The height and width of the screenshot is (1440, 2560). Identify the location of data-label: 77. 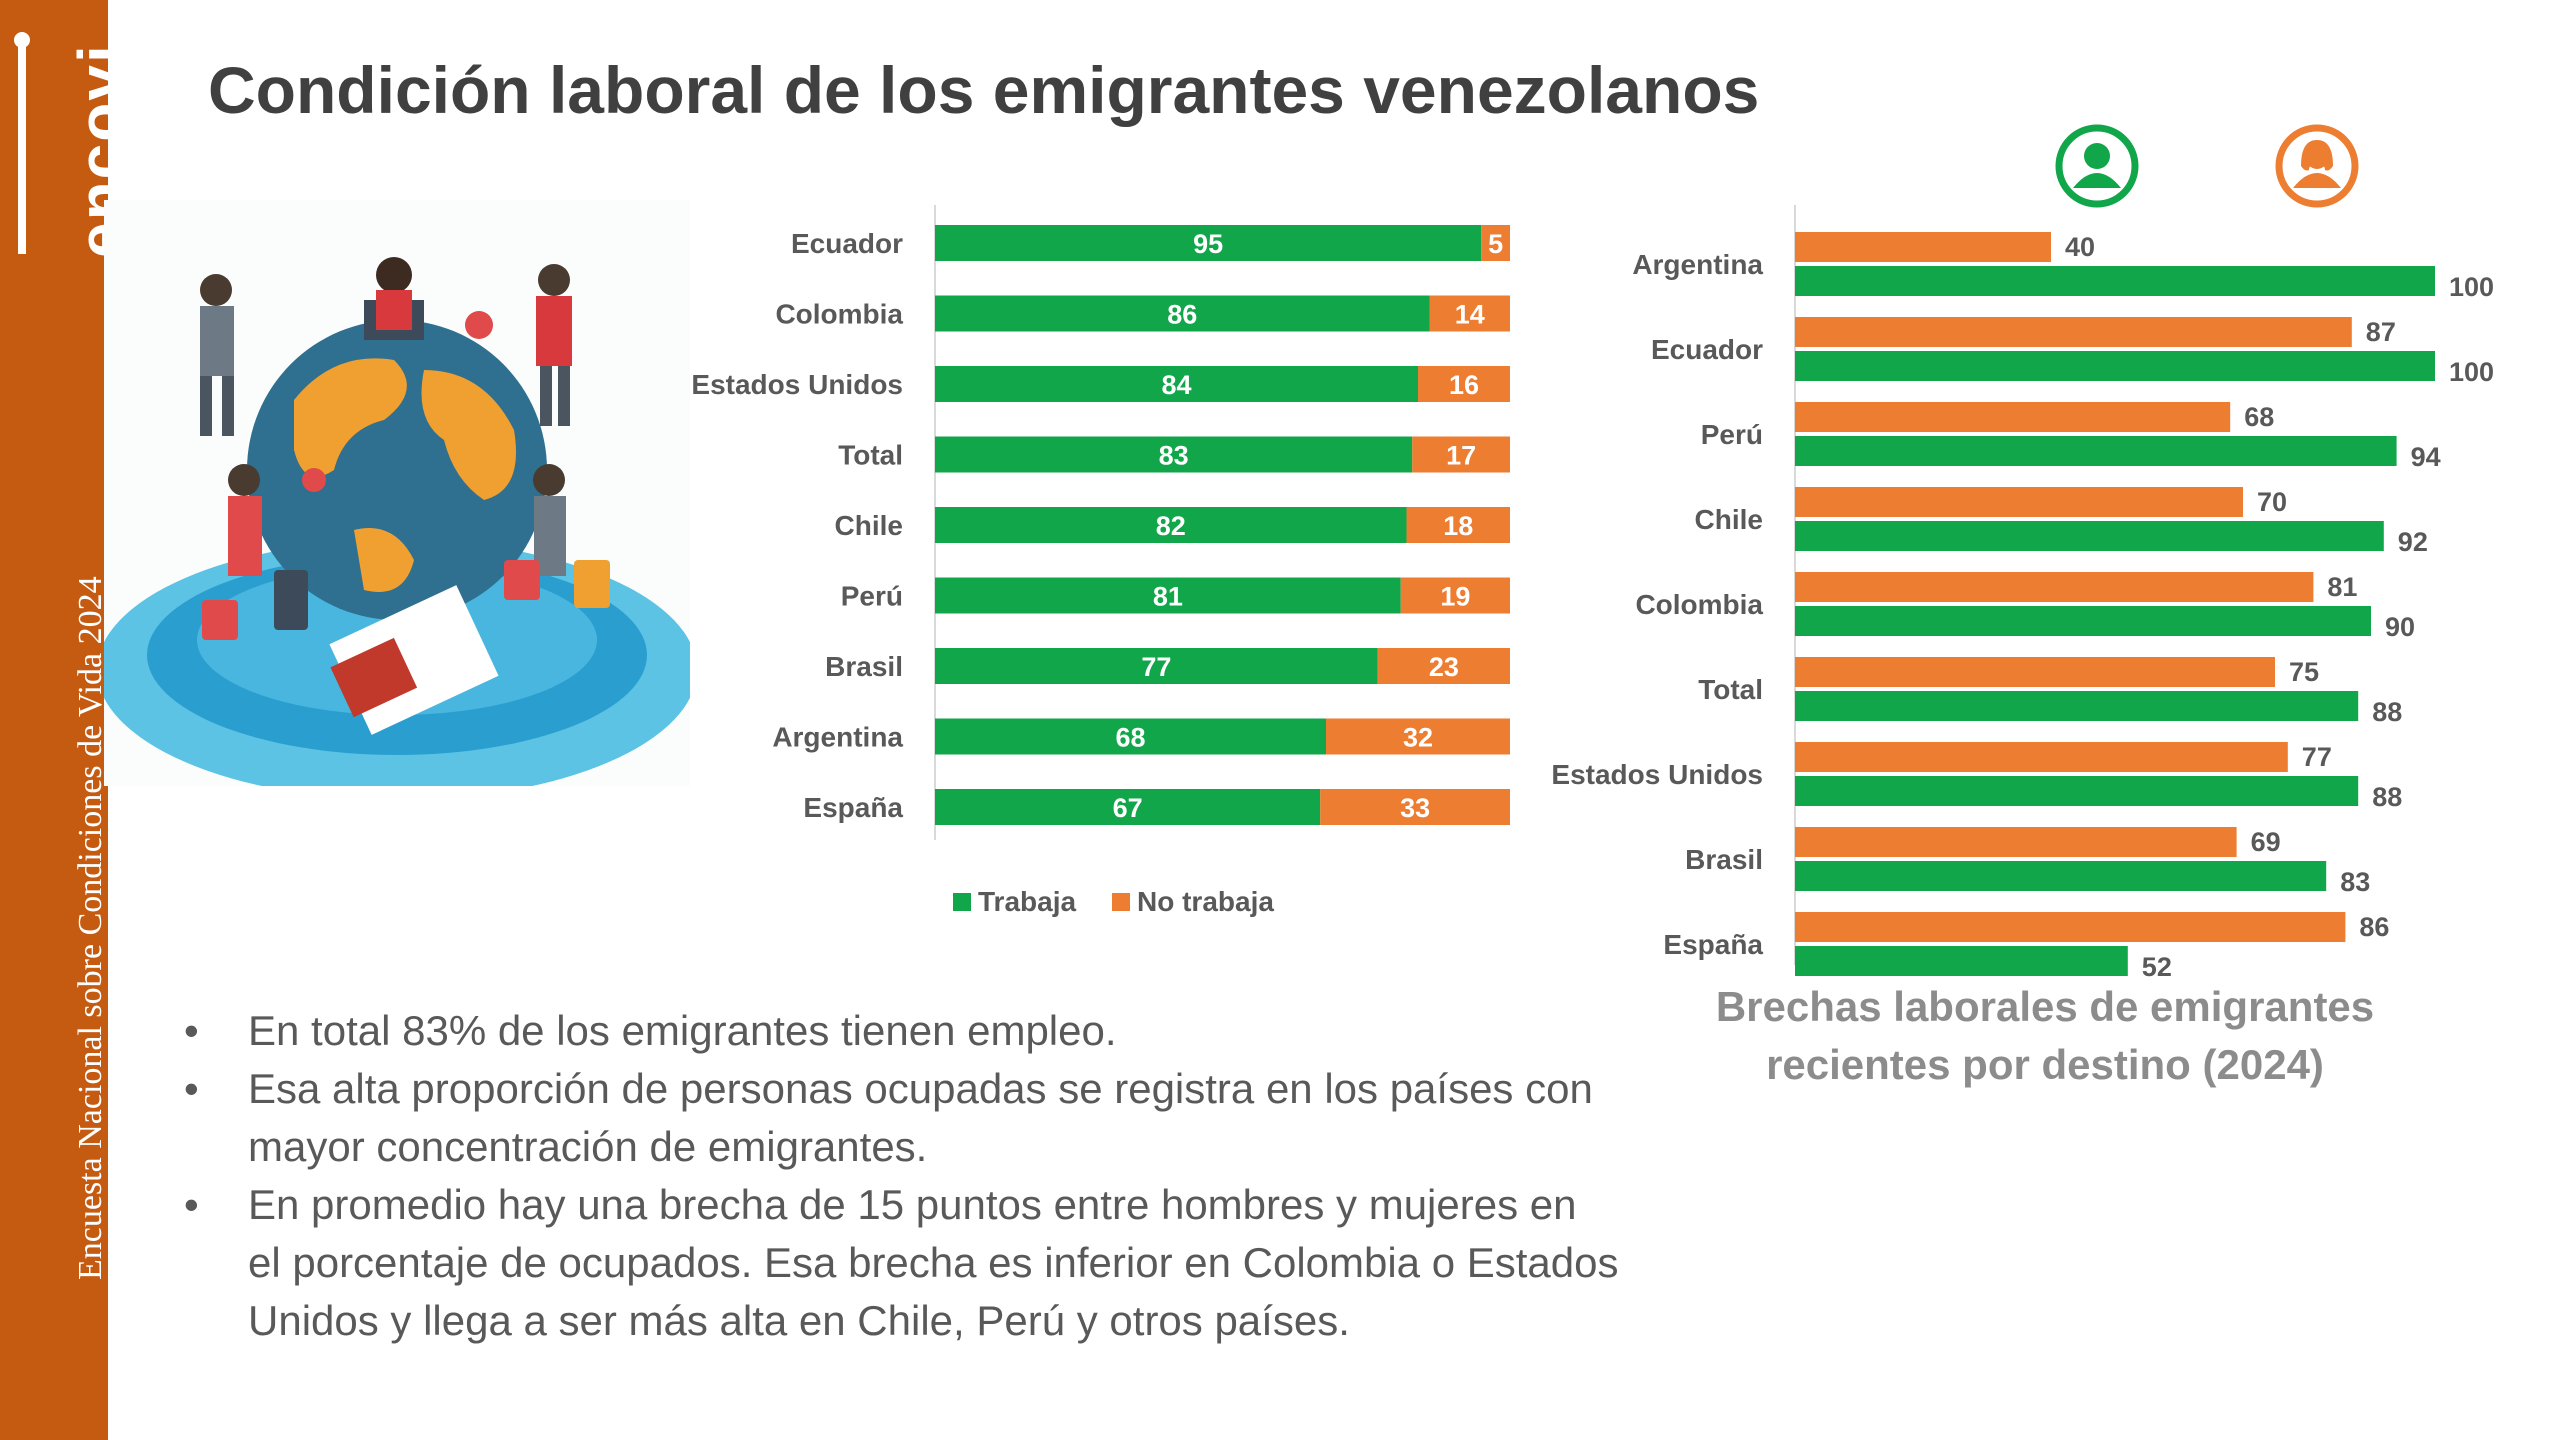
(2317, 757).